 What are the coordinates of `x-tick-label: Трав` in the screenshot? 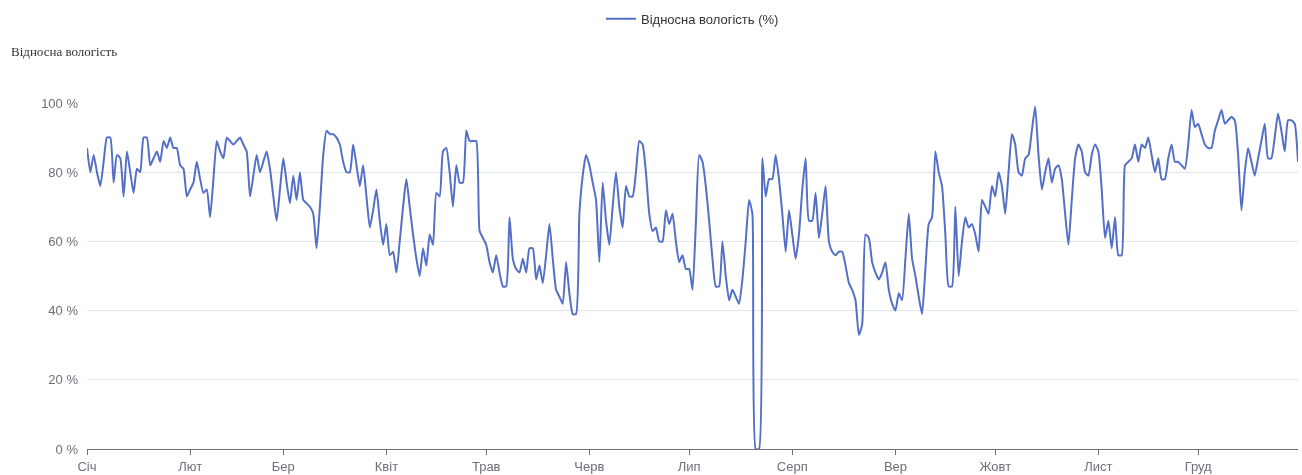 It's located at (486, 466).